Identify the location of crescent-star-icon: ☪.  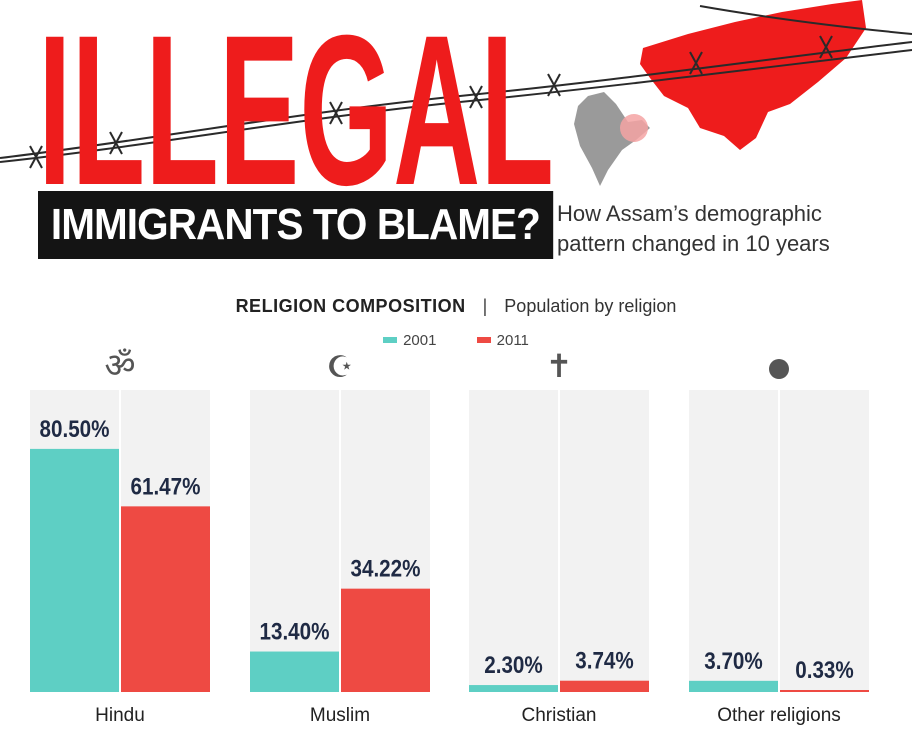
(340, 367).